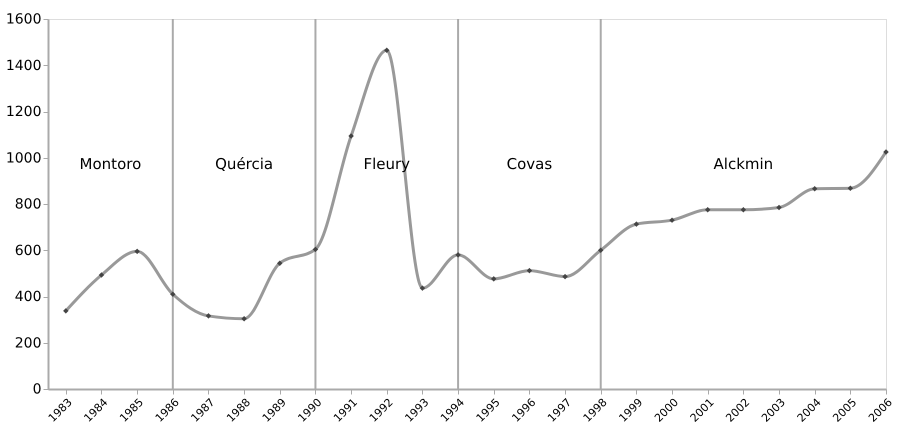 Image resolution: width=898 pixels, height=428 pixels. What do you see at coordinates (28, 204) in the screenshot?
I see `y-tick-label: 800` at bounding box center [28, 204].